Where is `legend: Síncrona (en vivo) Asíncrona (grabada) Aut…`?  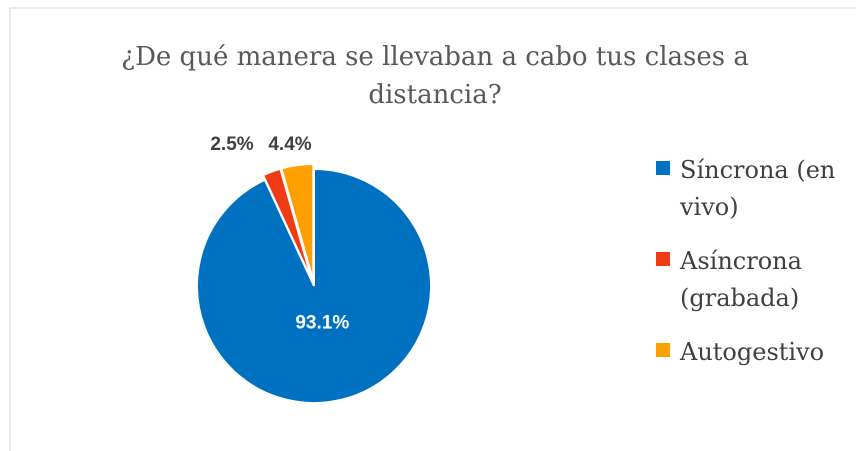 legend: Síncrona (en vivo) Asíncrona (grabada) Aut… is located at coordinates (751, 270).